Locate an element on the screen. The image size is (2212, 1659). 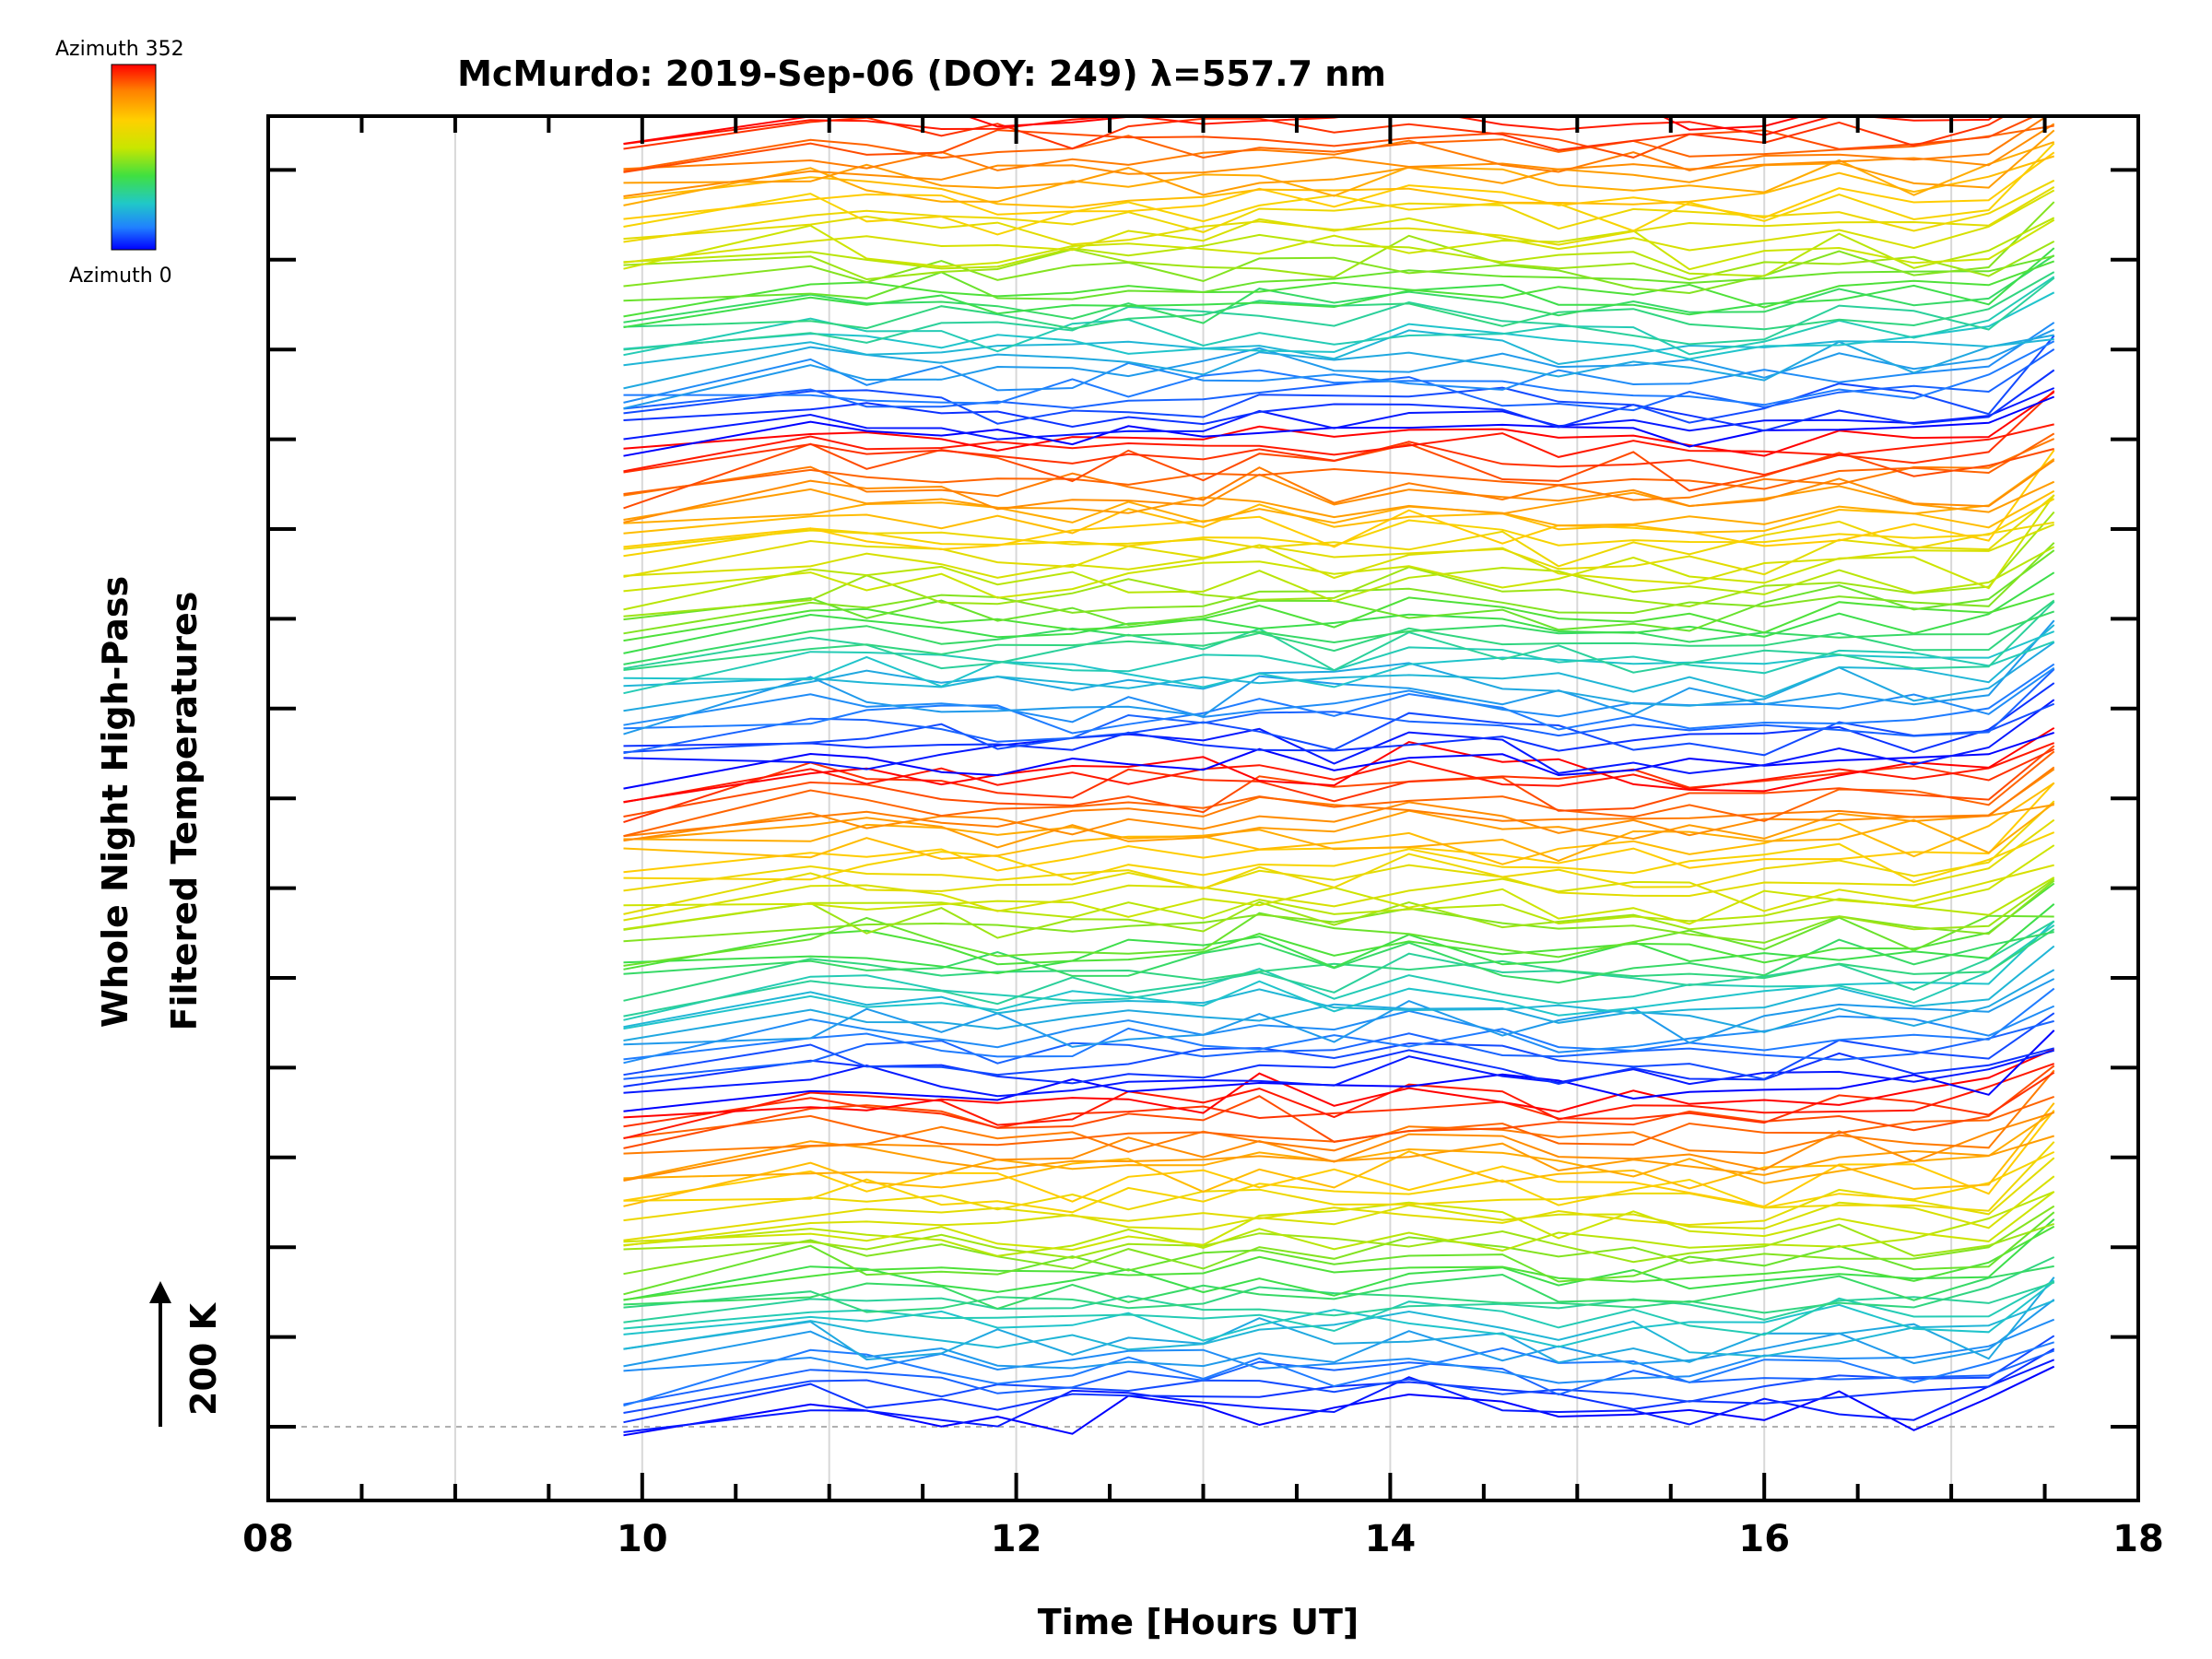
colorbar-top-label: Azimuth 352 is located at coordinates (119, 49).